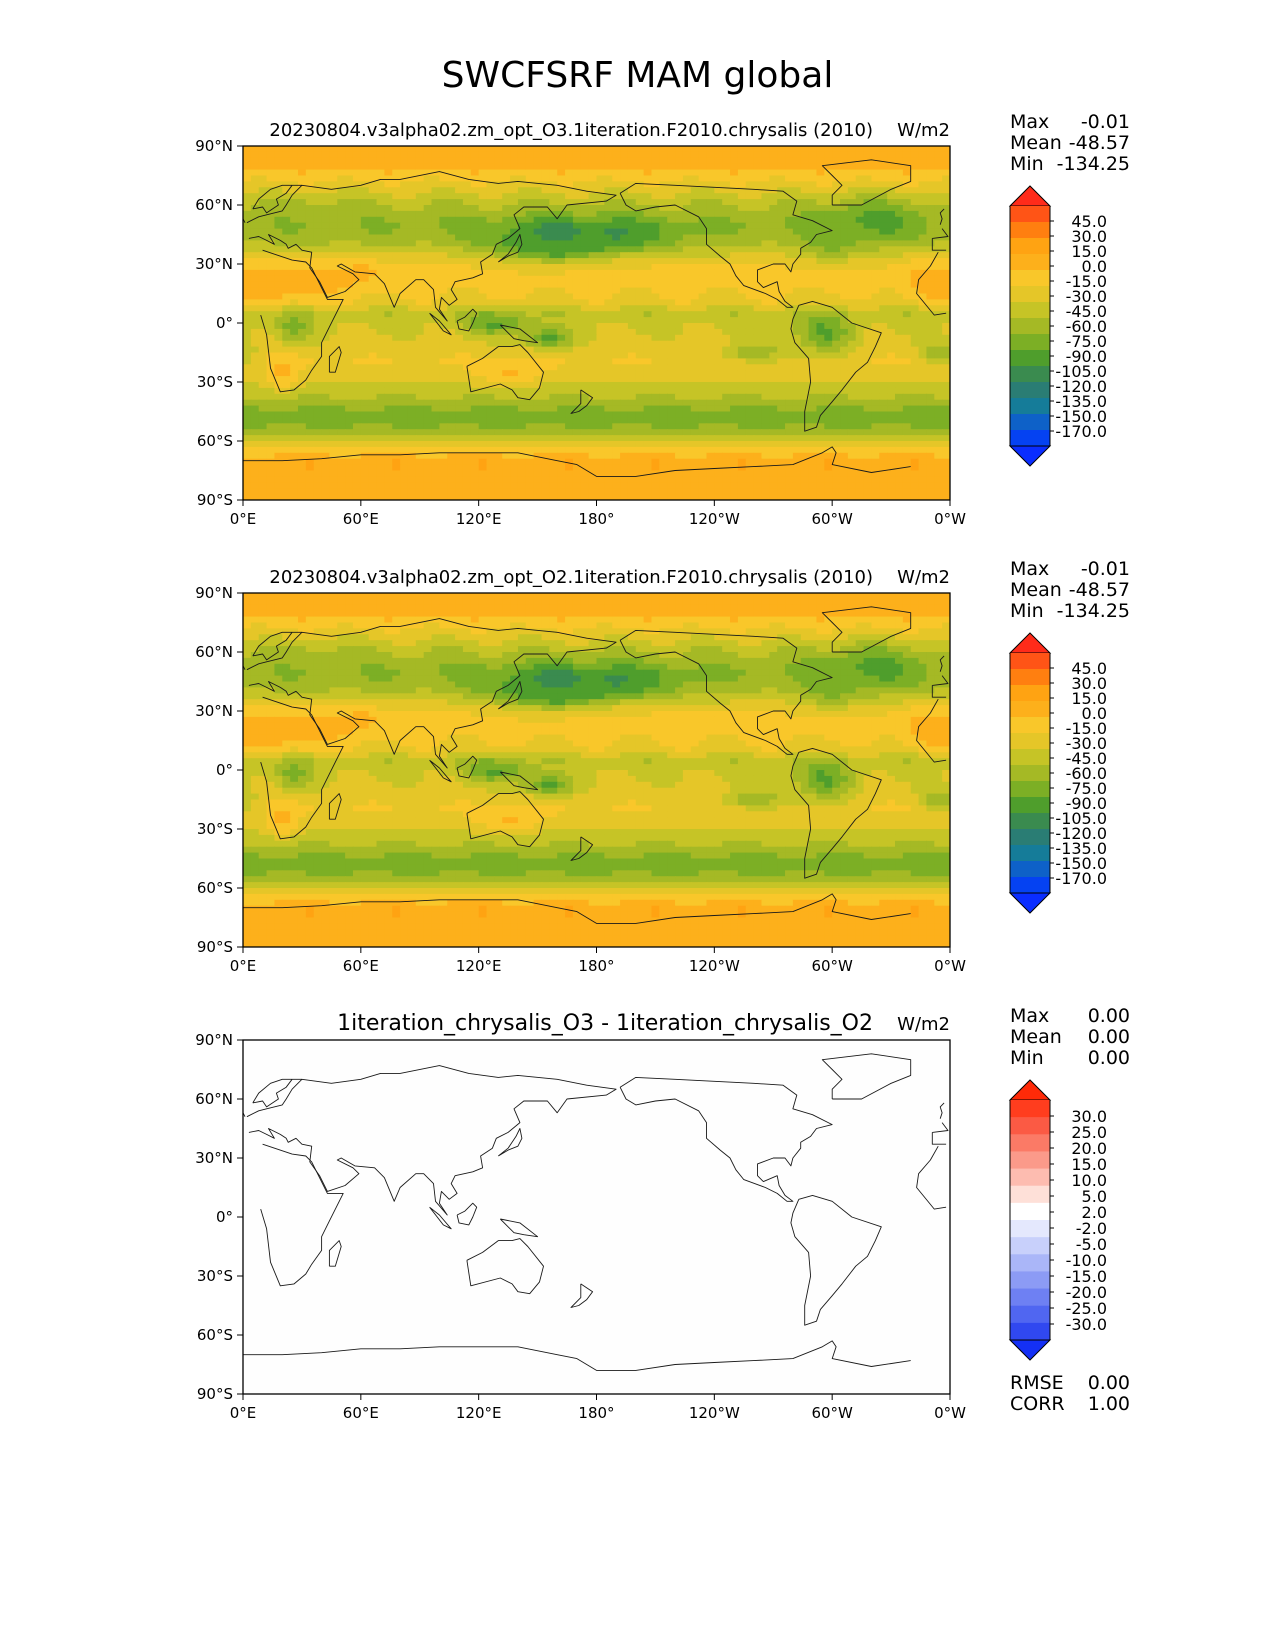 This screenshot has width=1275, height=1650. Describe the element at coordinates (637, 75) in the screenshot. I see `figure-title: SWCFSRF MAM global` at that location.